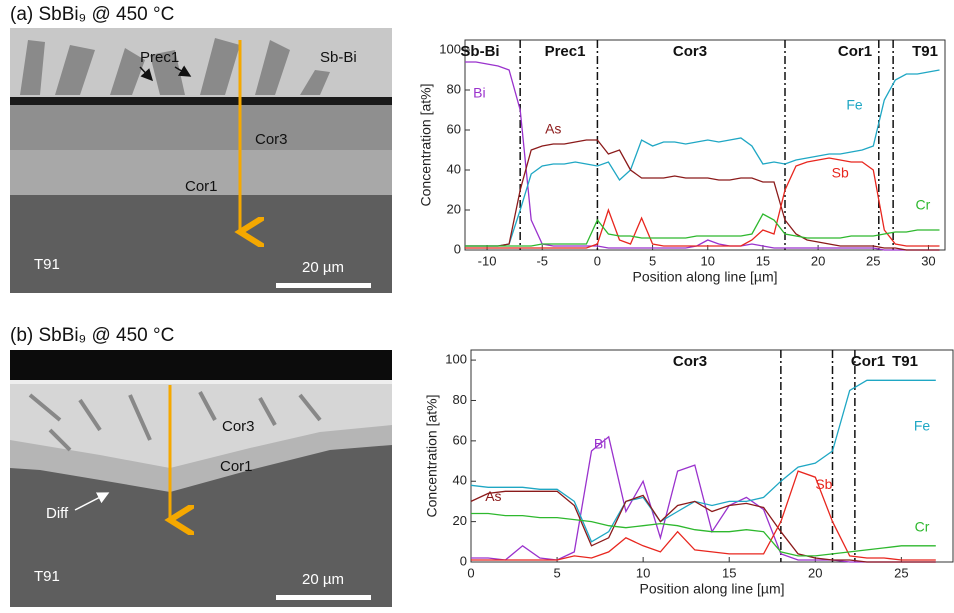 The image size is (954, 613). Describe the element at coordinates (57, 513) in the screenshot. I see `image-label: Diff` at that location.